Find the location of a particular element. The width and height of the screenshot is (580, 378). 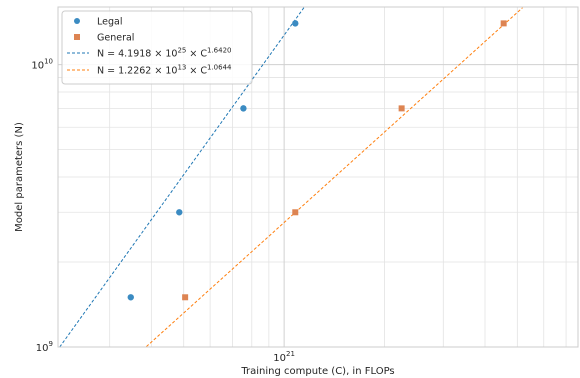

y-tick-label: 1010 is located at coordinates (42, 65).